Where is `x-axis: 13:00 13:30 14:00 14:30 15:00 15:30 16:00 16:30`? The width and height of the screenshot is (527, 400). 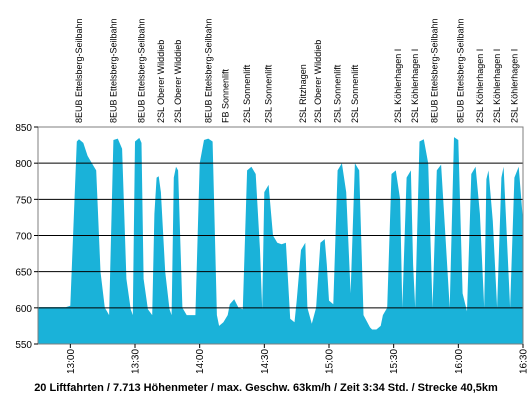
x-axis: 13:00 13:30 14:00 14:30 15:00 15:30 16:00 16:30 is located at coordinates (296, 359).